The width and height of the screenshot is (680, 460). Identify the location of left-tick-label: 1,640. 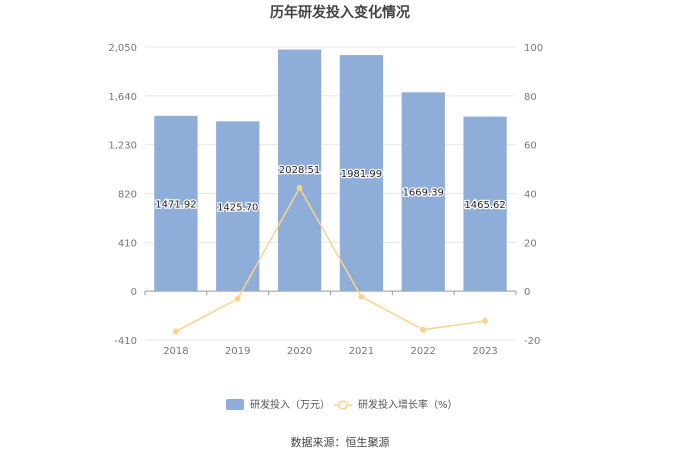
(122, 97).